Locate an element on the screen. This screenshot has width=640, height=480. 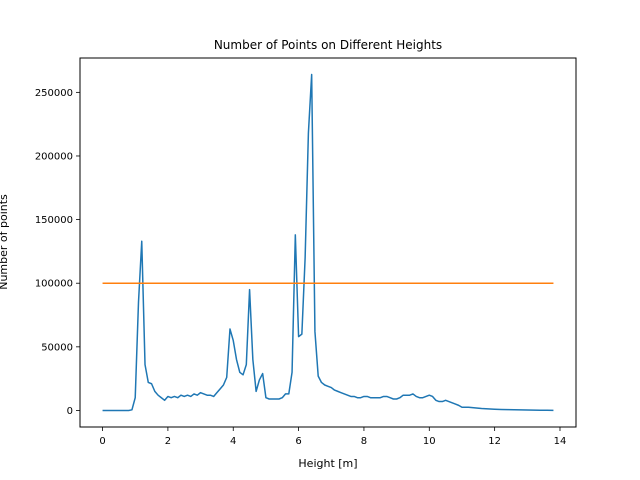
x-axis: 0 2 4 6 8 10 12 14 is located at coordinates (332, 437).